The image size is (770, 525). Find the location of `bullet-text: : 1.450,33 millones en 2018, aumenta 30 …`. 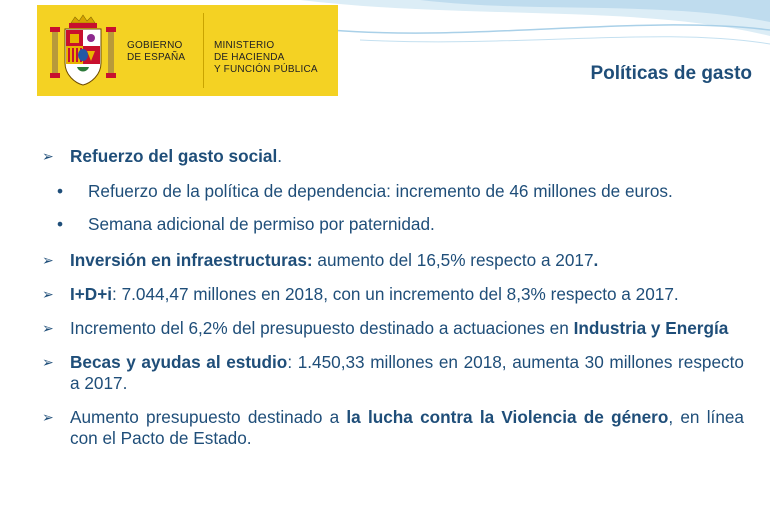

bullet-text: : 1.450,33 millones en 2018, aumenta 30 … is located at coordinates (407, 372).